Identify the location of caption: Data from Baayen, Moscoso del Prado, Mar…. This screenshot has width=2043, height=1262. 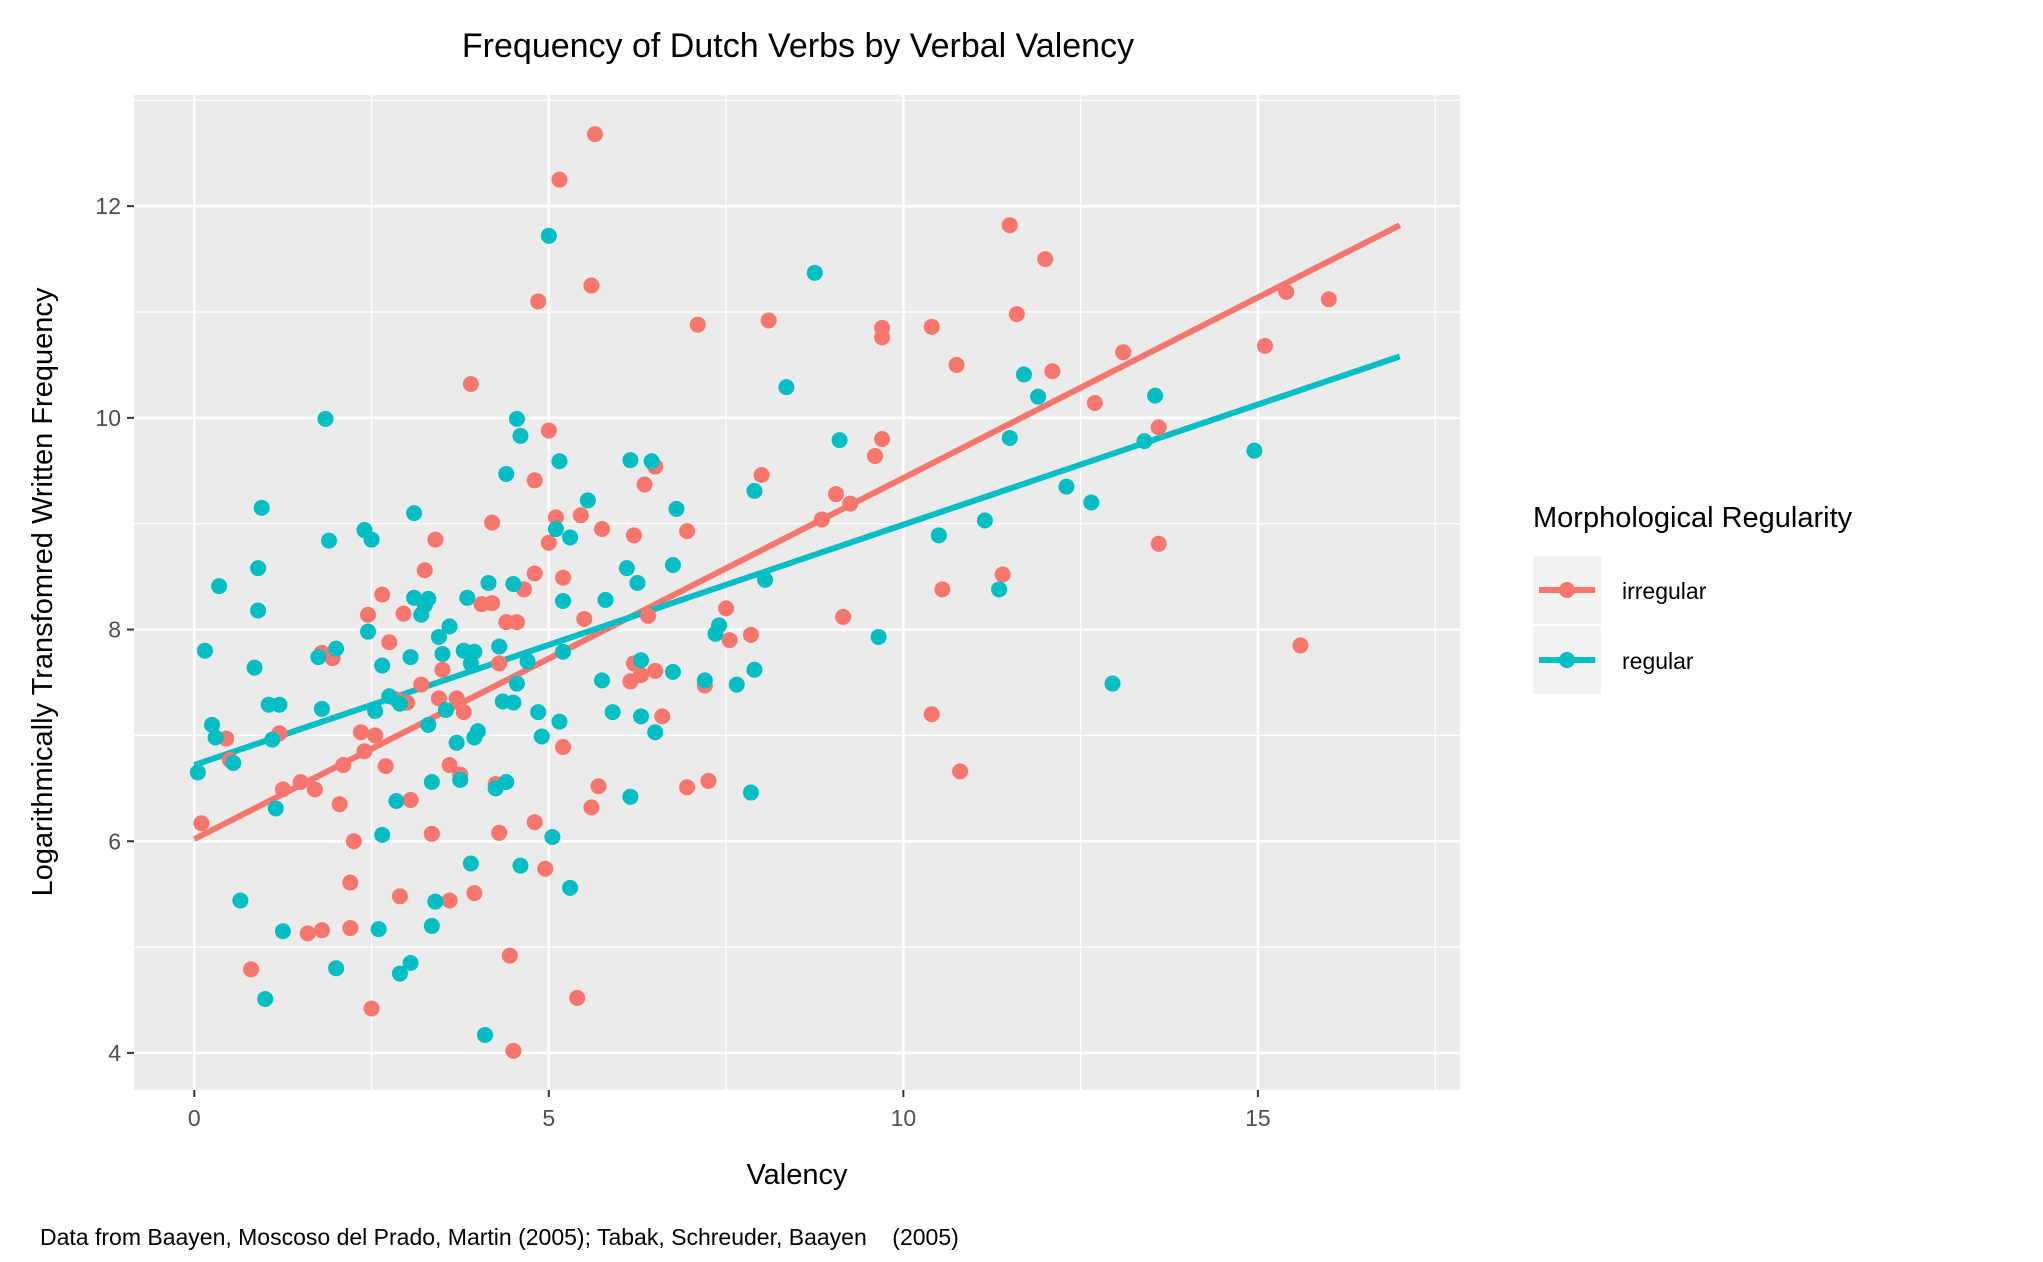
(499, 1237).